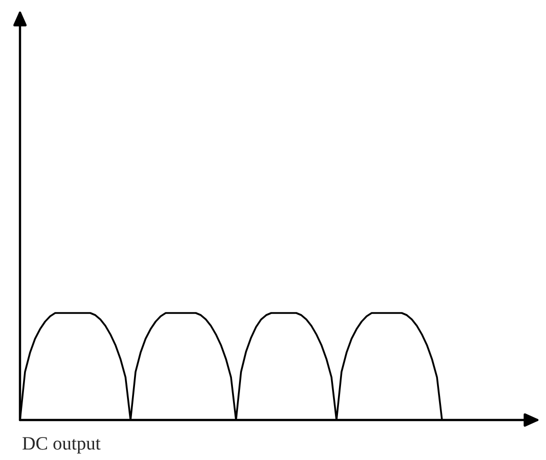 The image size is (546, 460). What do you see at coordinates (61, 445) in the screenshot?
I see `text: DC output` at bounding box center [61, 445].